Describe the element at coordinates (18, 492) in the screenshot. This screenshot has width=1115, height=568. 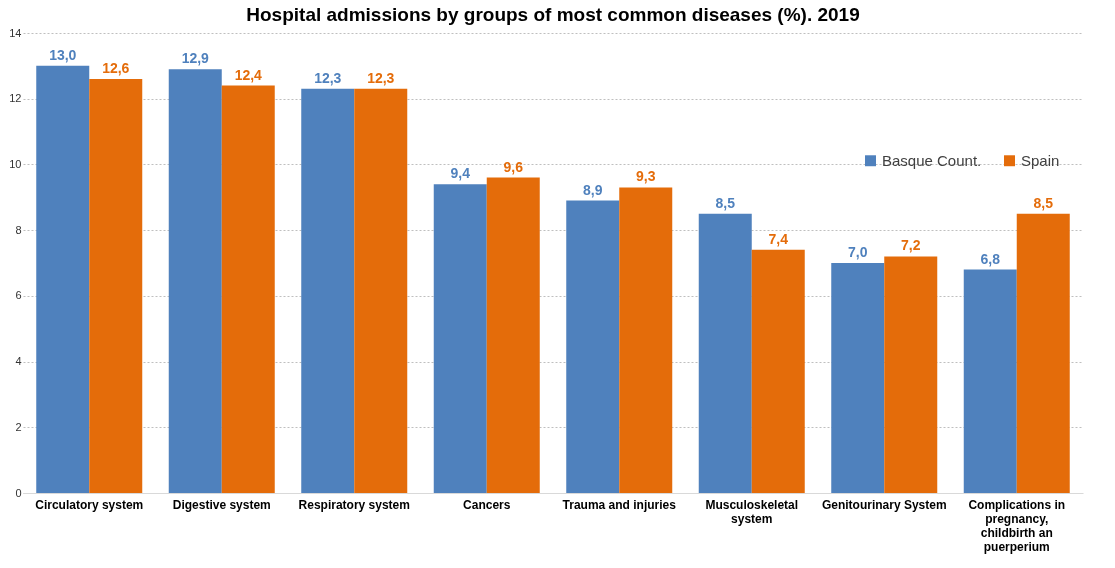
I see `y-tick-label: 0` at that location.